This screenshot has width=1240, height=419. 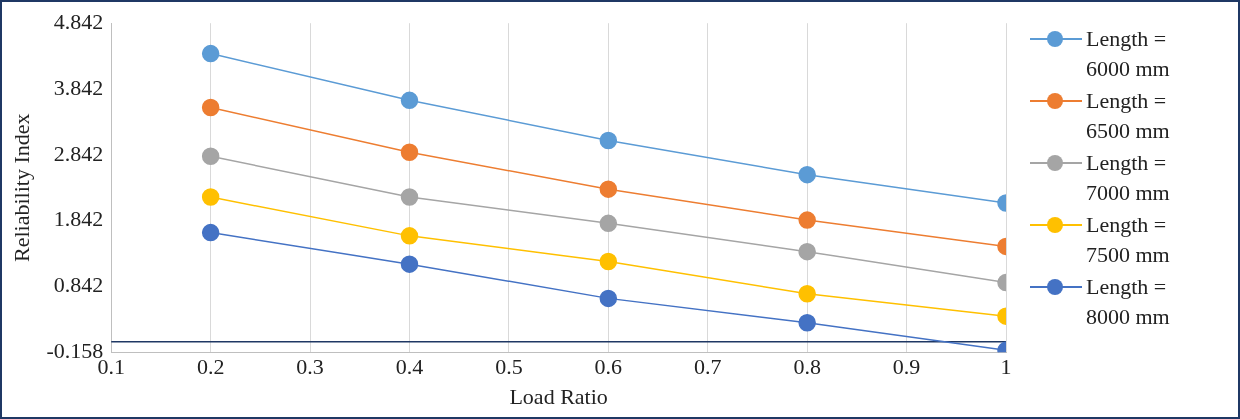 I want to click on x-tick-label: 0.8, so click(x=807, y=367).